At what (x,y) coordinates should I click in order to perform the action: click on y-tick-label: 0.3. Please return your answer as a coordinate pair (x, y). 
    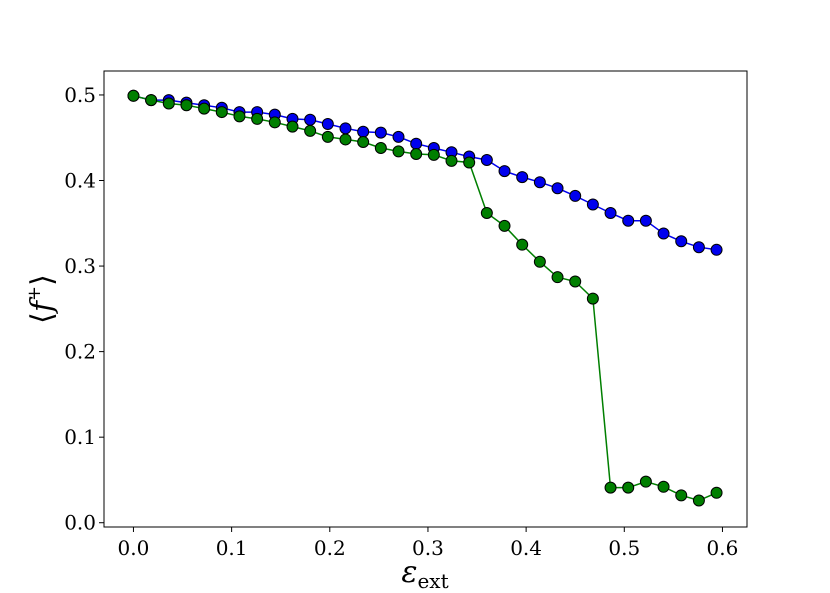
    Looking at the image, I should click on (80, 266).